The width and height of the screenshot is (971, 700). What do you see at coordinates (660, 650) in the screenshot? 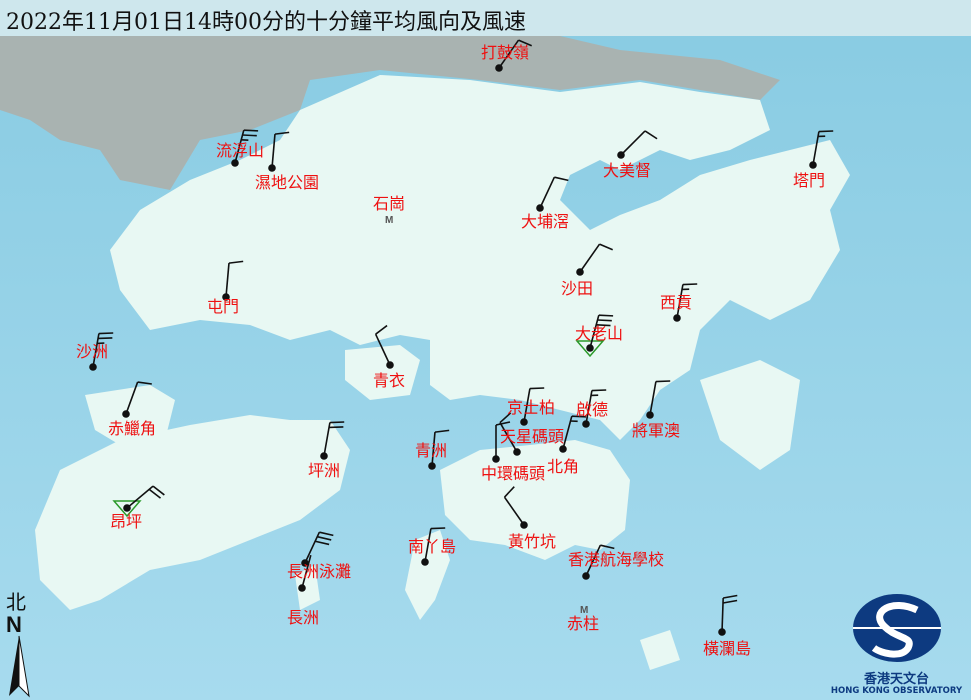
I see `waglan-area` at bounding box center [660, 650].